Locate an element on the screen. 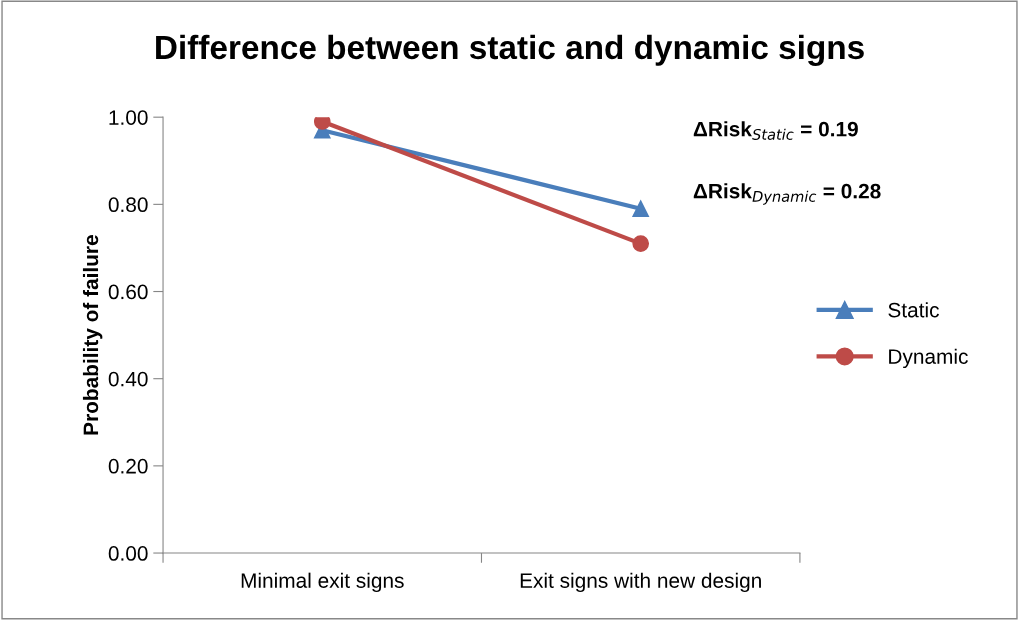  annotation: ΔRisk$_{Dynamic}$ = 0.28 is located at coordinates (787, 194).